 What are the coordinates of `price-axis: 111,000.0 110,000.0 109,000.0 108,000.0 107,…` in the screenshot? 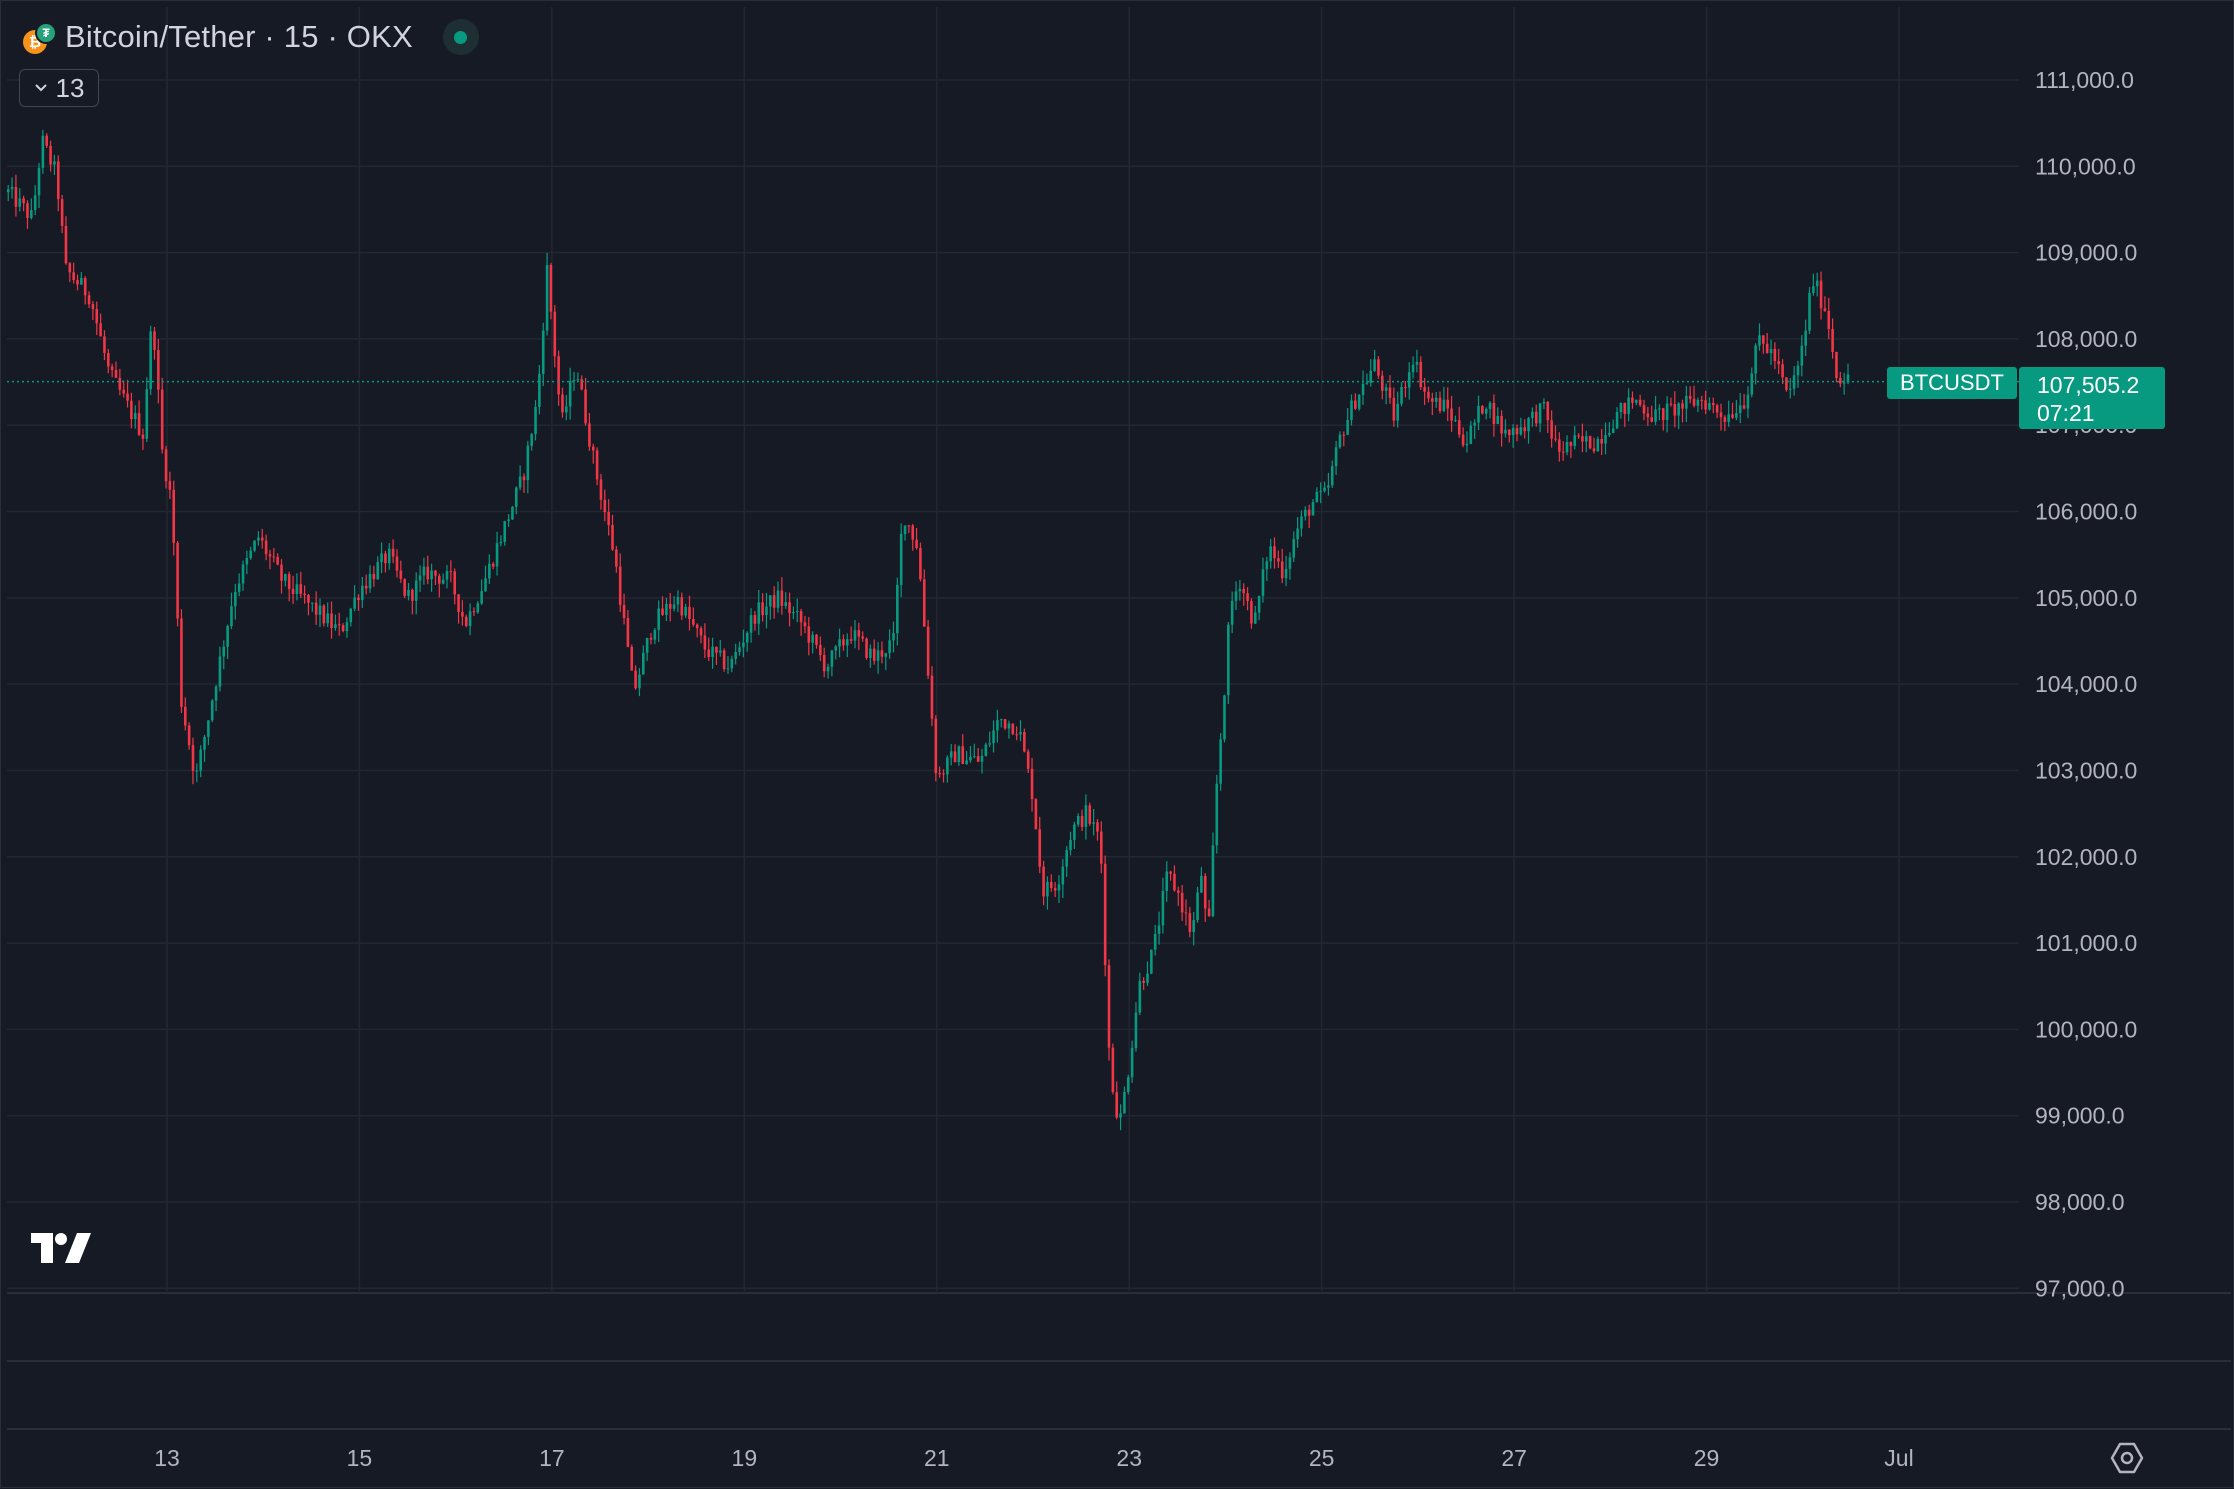 It's located at (2086, 684).